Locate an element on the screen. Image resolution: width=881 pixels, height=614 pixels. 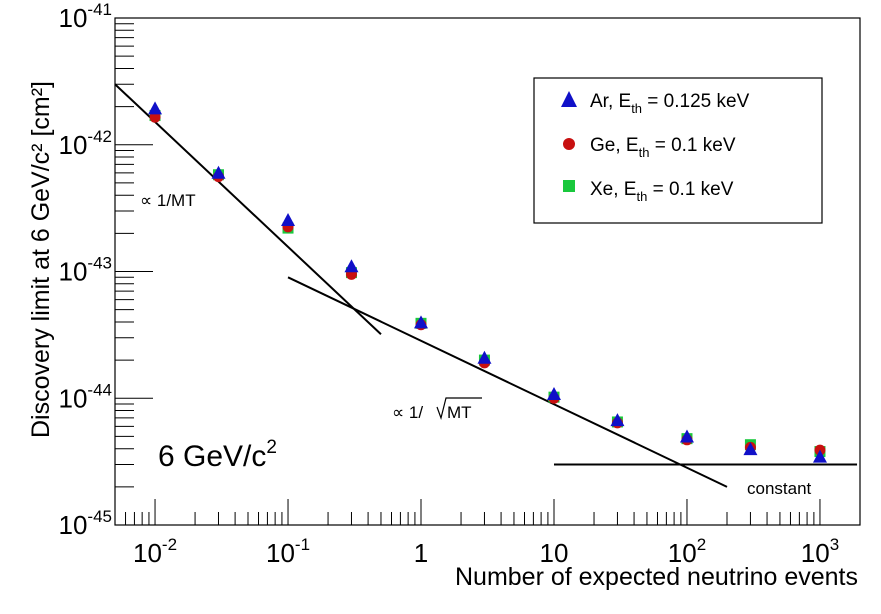
annotation-mass-sup: 2 is located at coordinates (271, 447).